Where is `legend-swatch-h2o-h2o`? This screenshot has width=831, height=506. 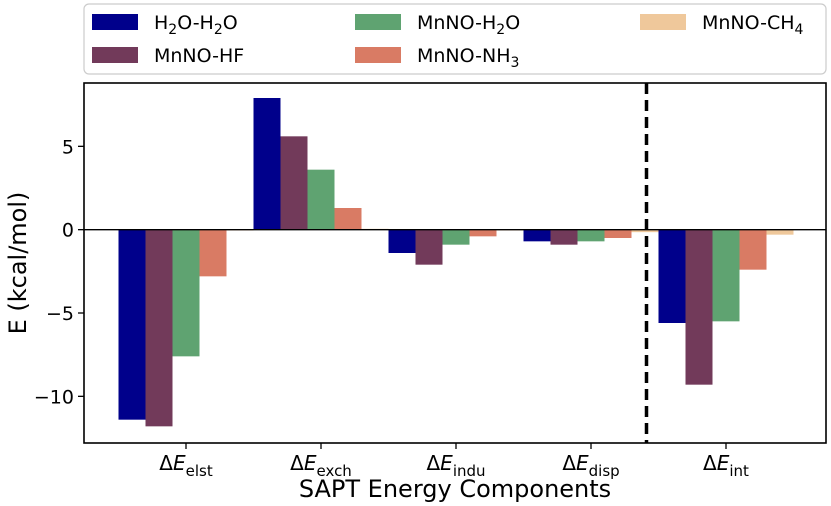
legend-swatch-h2o-h2o is located at coordinates (115, 22).